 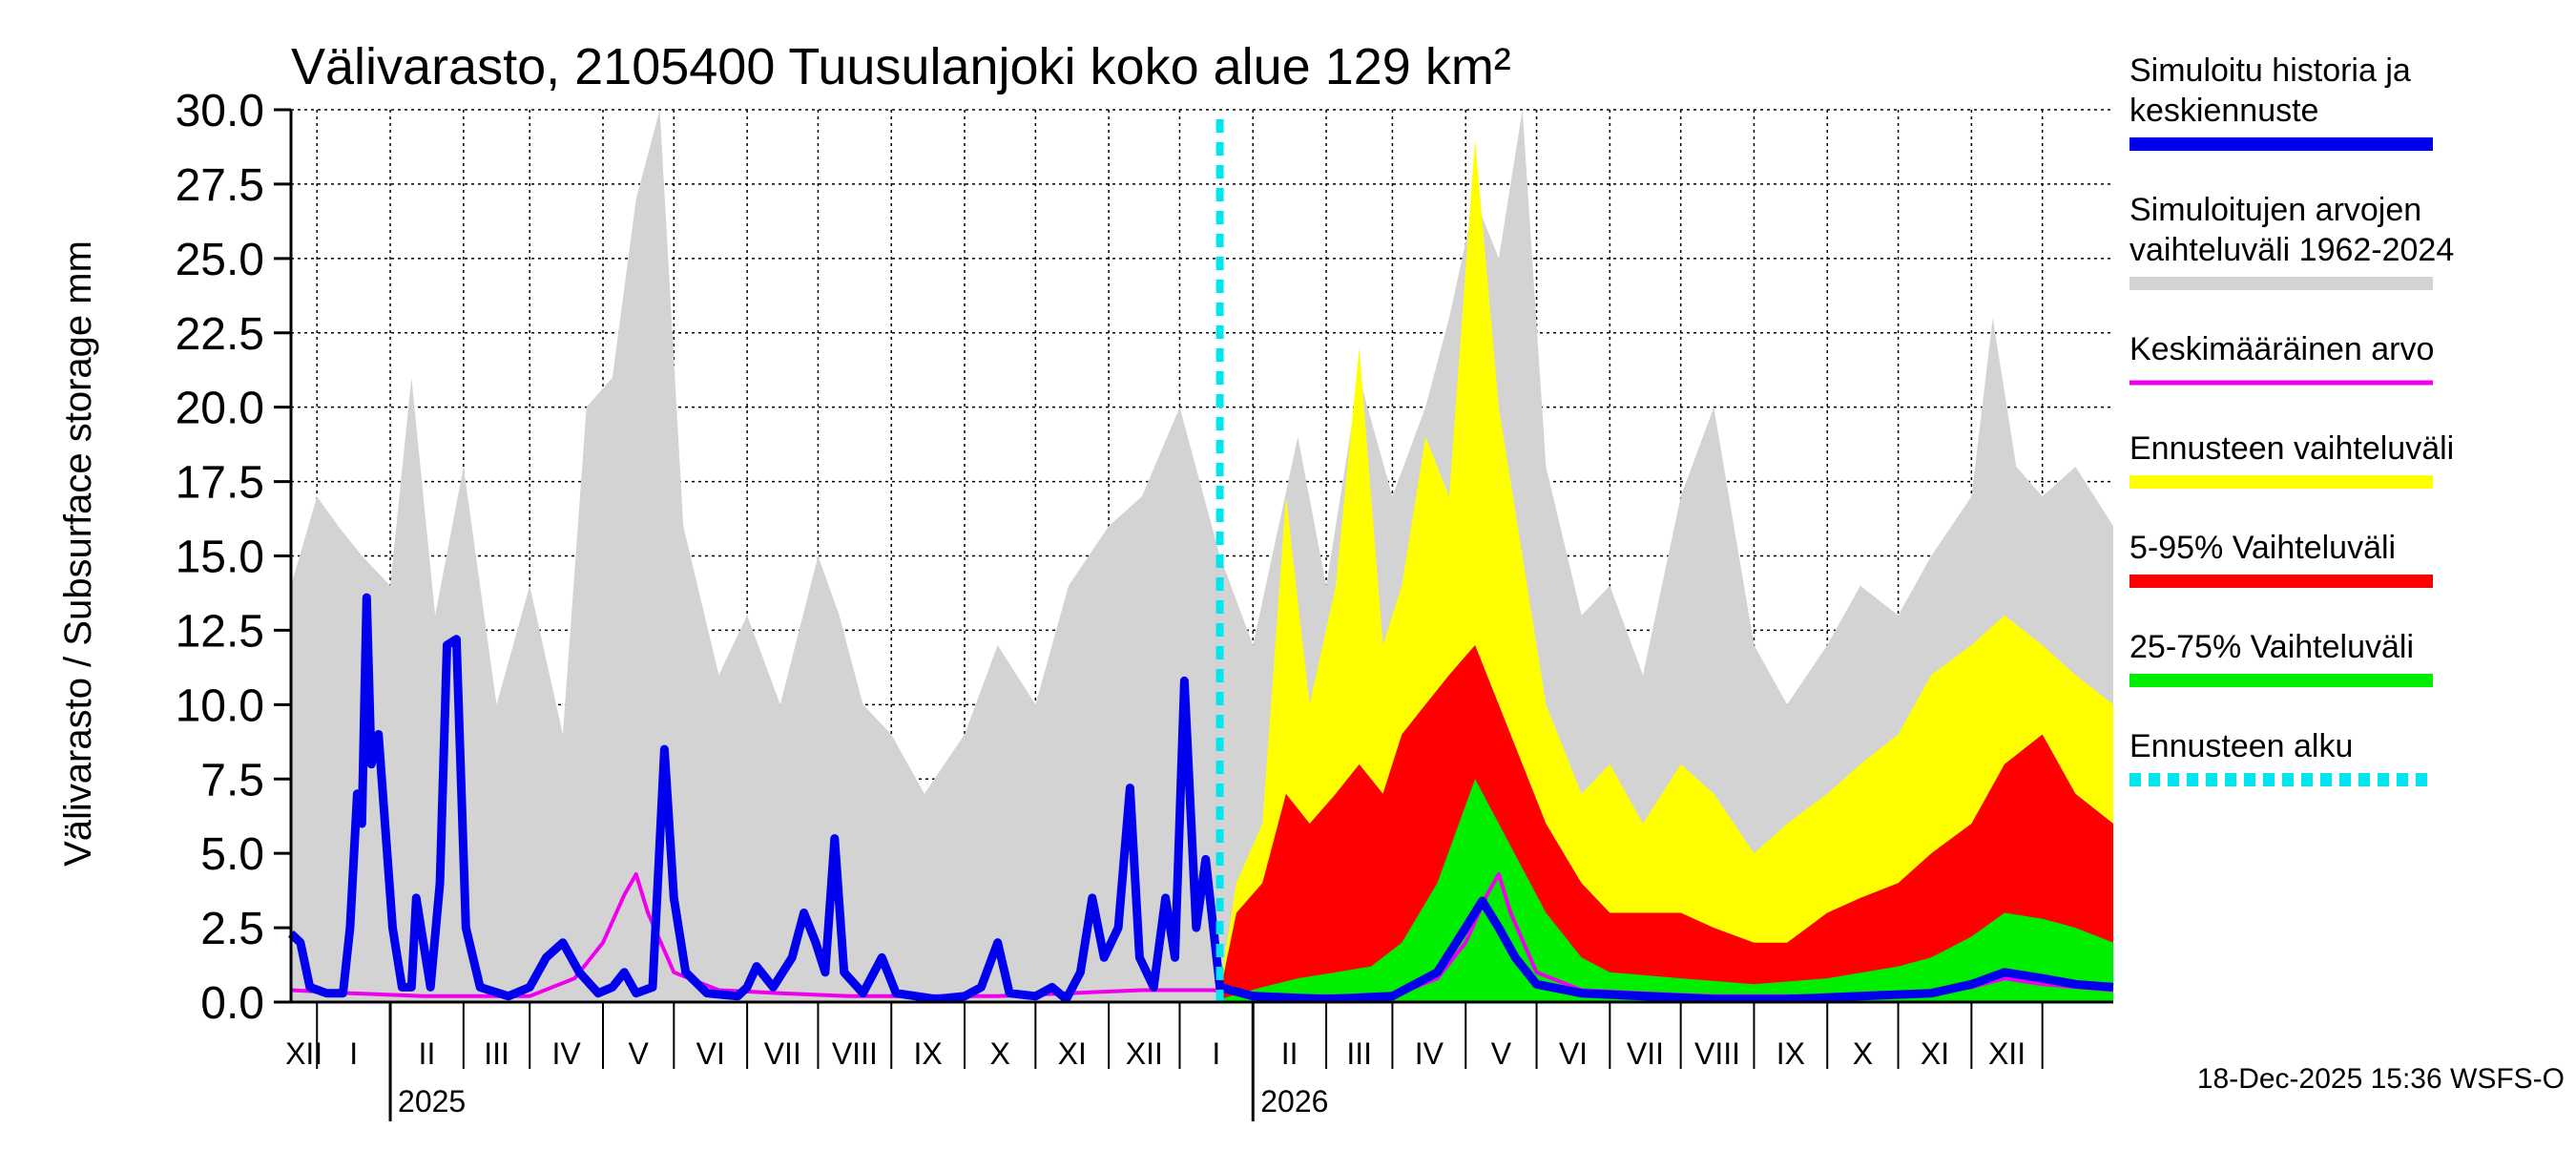 What do you see at coordinates (220, 334) in the screenshot?
I see `y-tick-label: 22.5` at bounding box center [220, 334].